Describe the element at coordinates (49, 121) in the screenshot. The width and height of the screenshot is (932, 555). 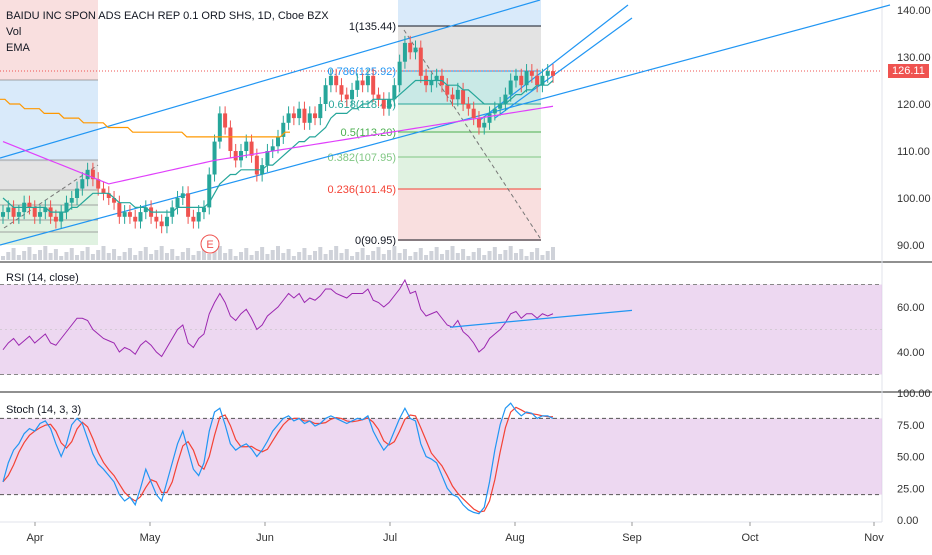
I see `zone-blue-left` at that location.